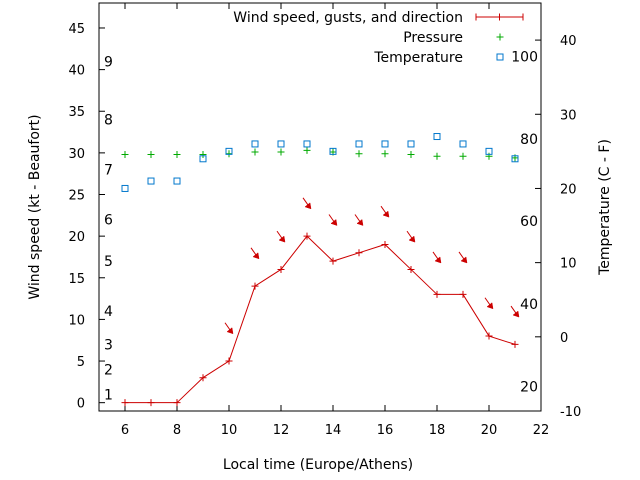 This screenshot has width=640, height=480. I want to click on wind-direction-arrows, so click(372, 266).